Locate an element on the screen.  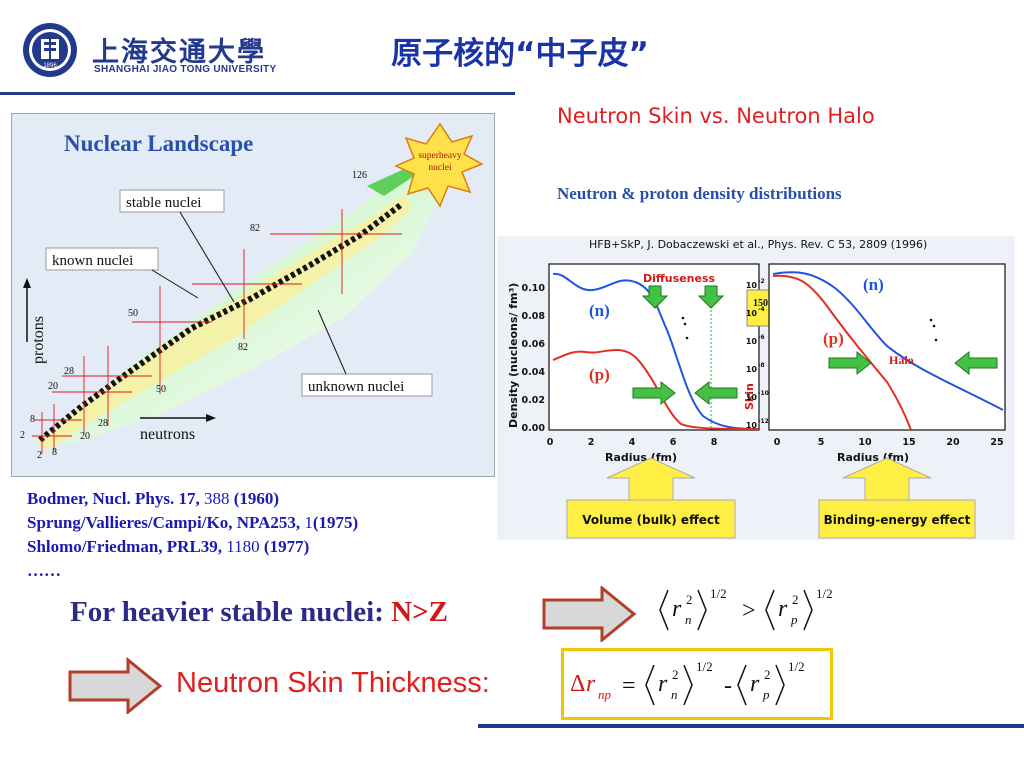
log-yexp-4: -8 is located at coordinates (761, 365).